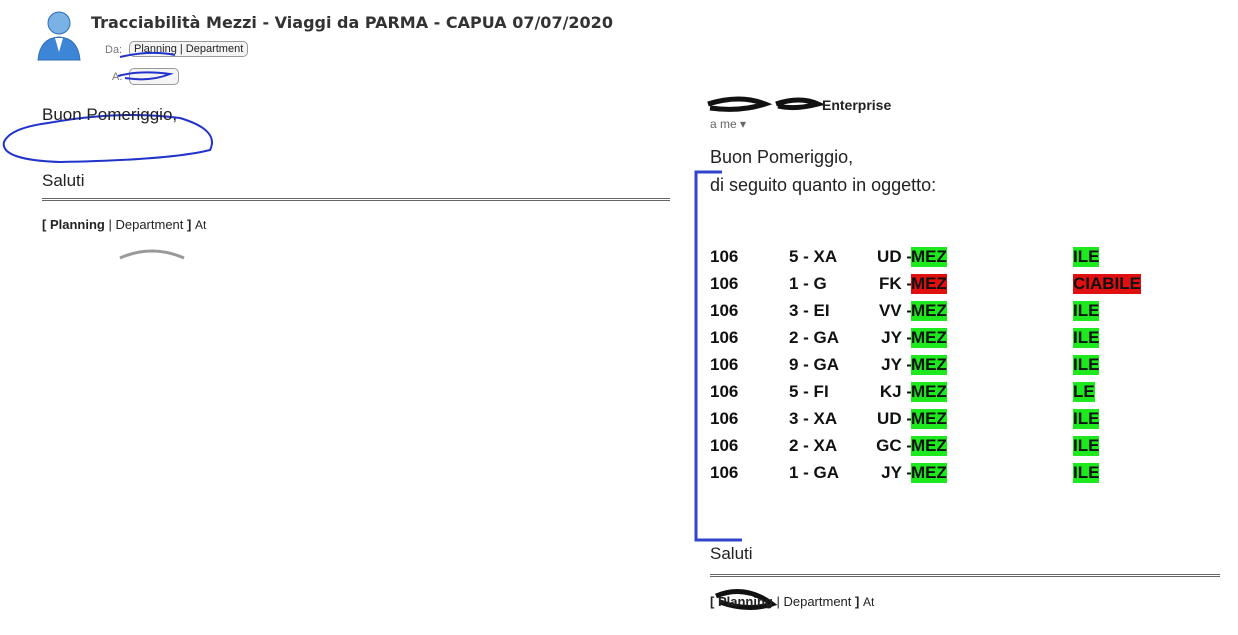 The image size is (1238, 635). I want to click on suffix: GC -, so click(894, 445).